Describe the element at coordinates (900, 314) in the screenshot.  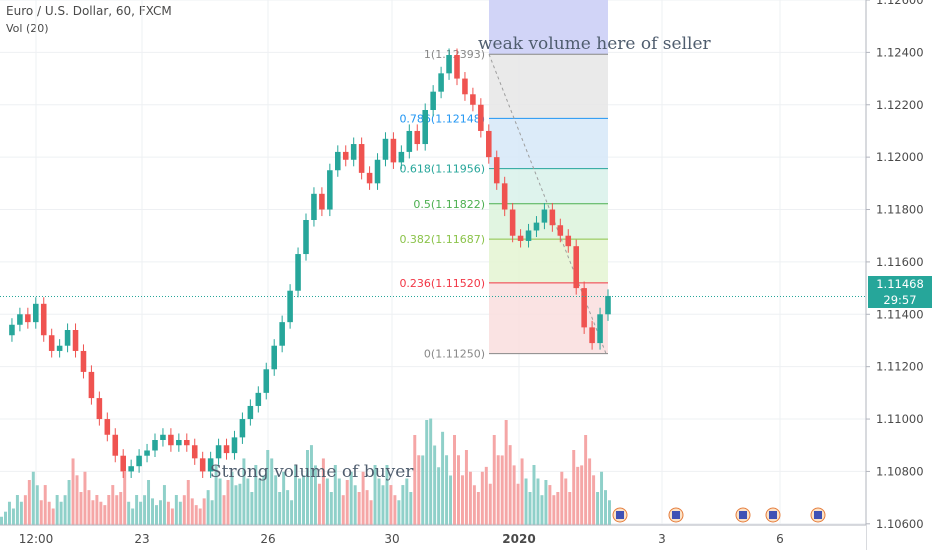
I see `price-tick-label: 1.11400` at that location.